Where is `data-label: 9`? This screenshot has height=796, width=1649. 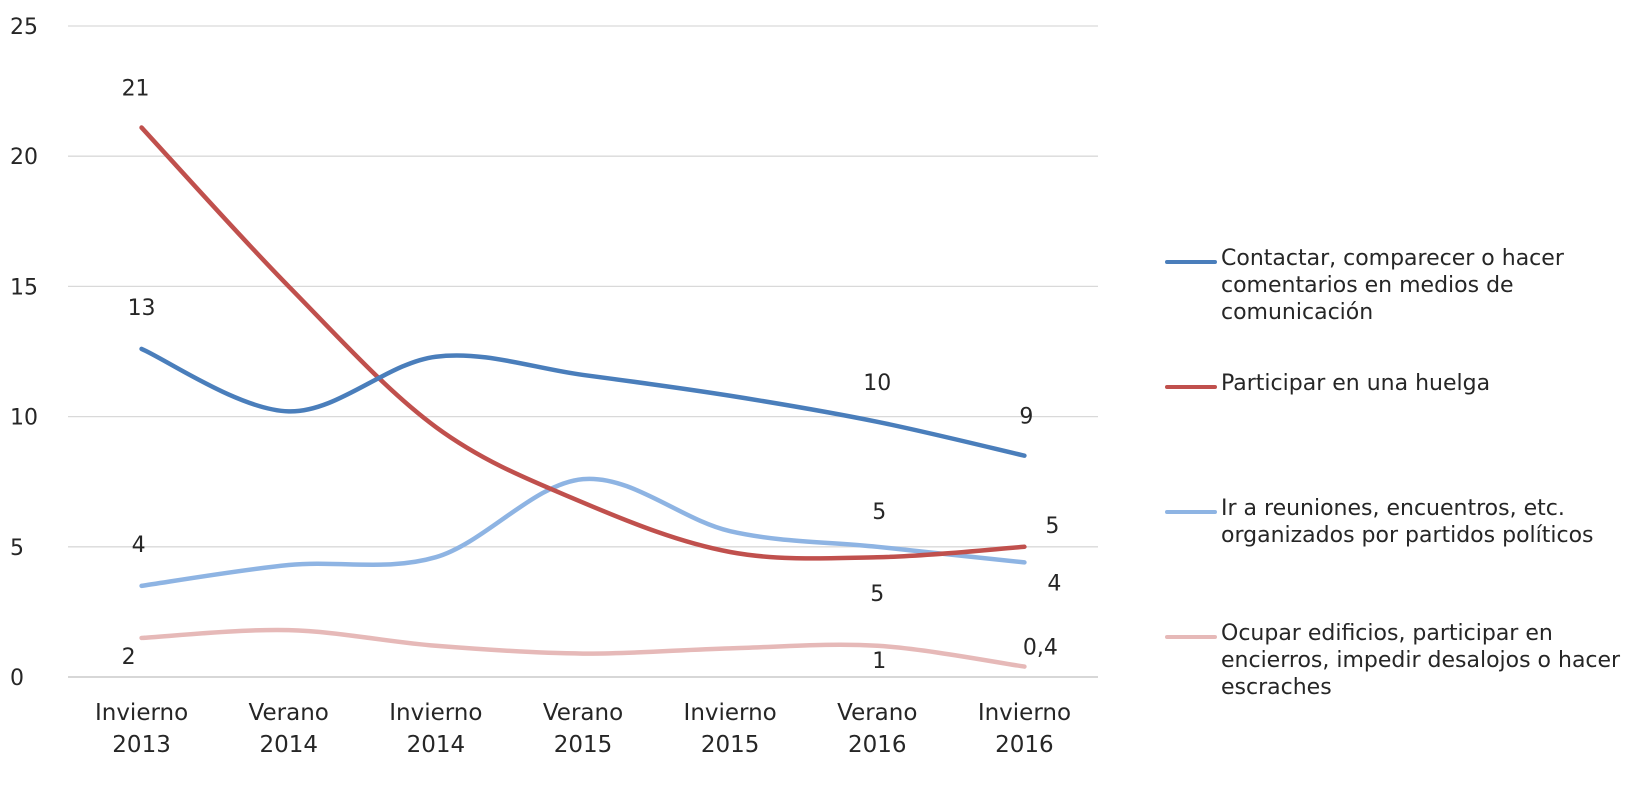 data-label: 9 is located at coordinates (1026, 417).